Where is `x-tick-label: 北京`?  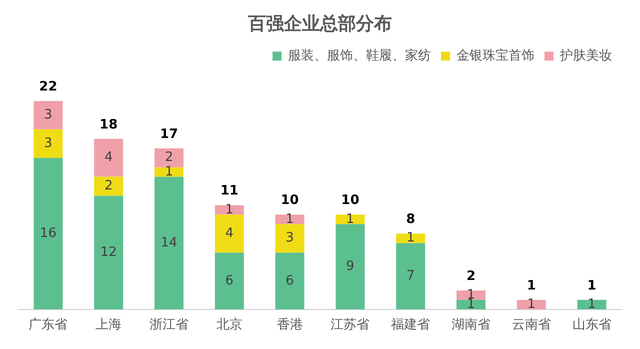 x-tick-label: 北京 is located at coordinates (229, 325).